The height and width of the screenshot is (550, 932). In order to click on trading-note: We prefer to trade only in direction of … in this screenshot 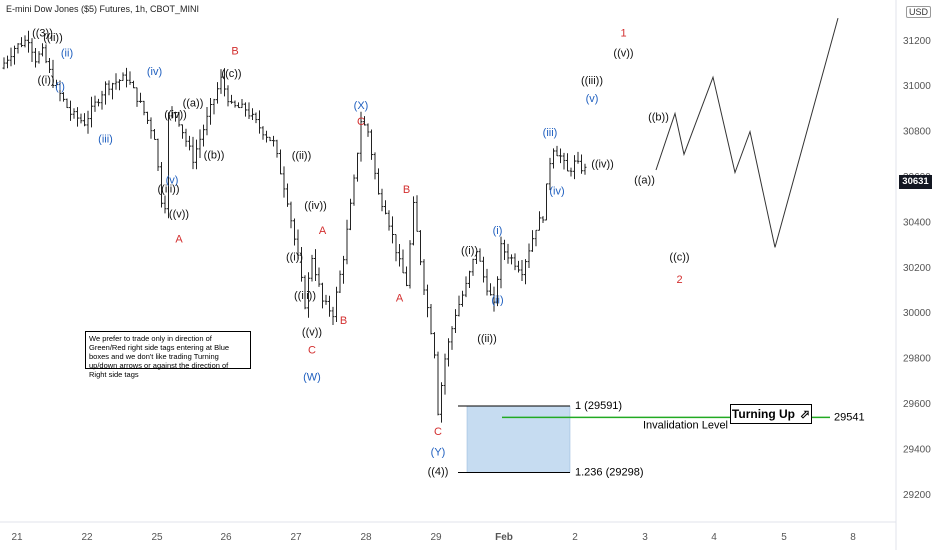, I will do `click(168, 355)`.